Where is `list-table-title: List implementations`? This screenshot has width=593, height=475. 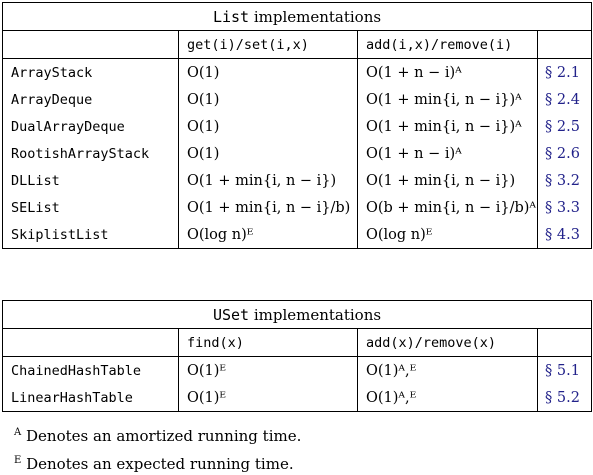 list-table-title: List implementations is located at coordinates (297, 16).